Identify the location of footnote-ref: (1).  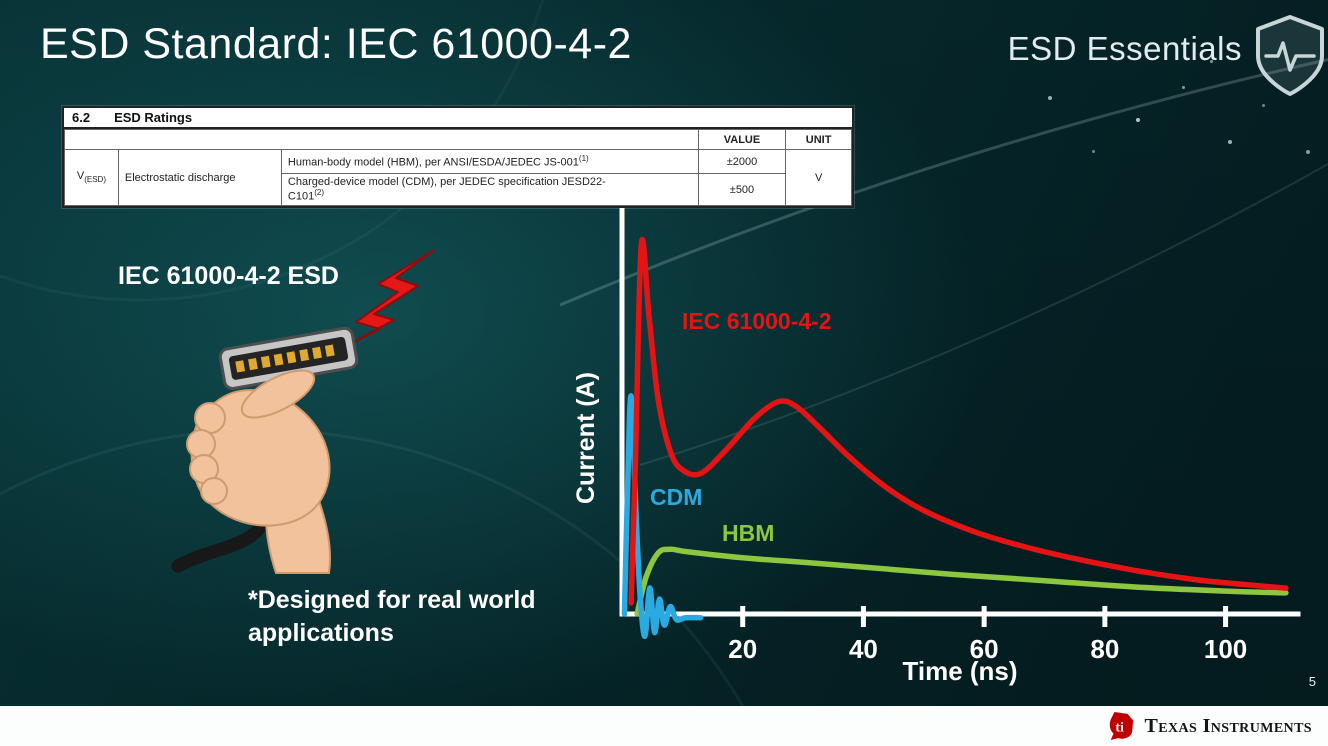
(583, 159).